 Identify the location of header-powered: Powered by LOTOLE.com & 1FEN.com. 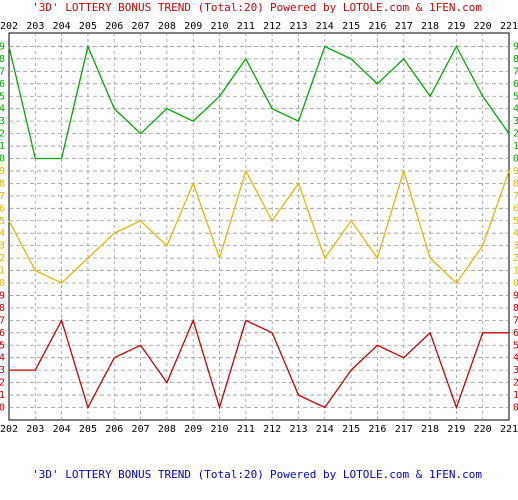
(376, 7).